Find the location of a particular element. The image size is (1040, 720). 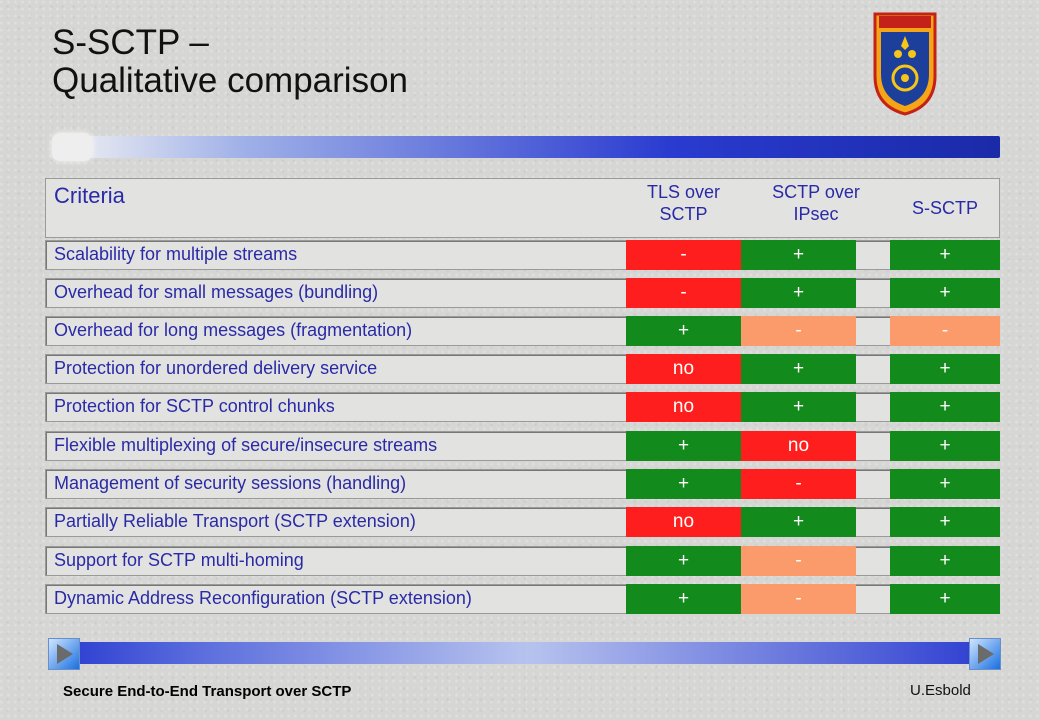

criterion-label: Scalability for multiple streams is located at coordinates (176, 254).